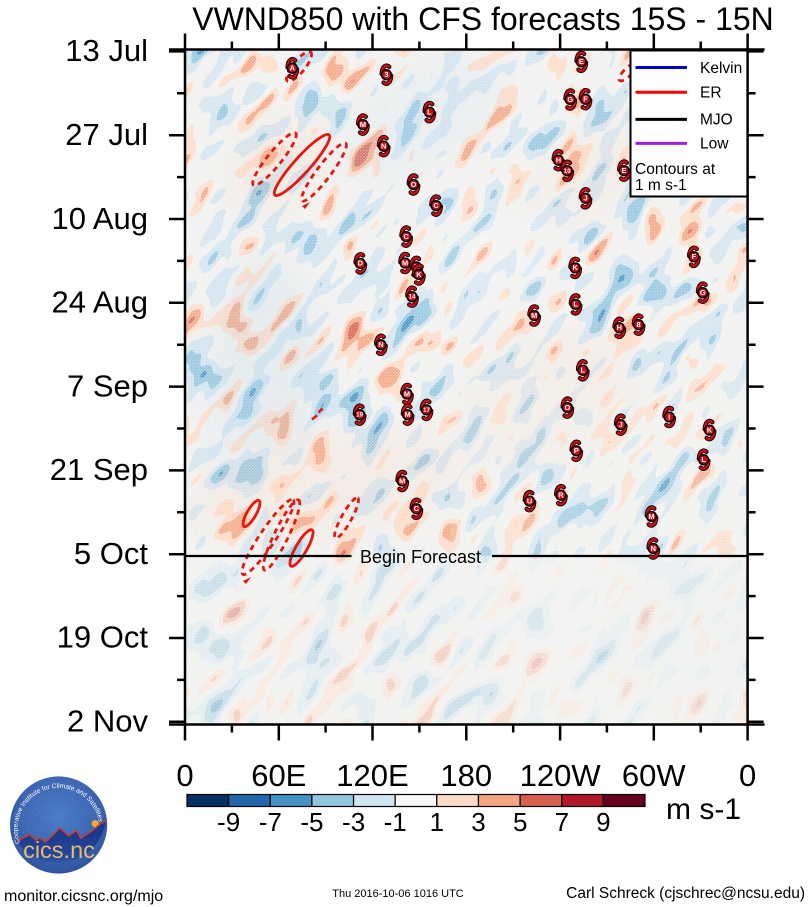 The height and width of the screenshot is (907, 809). Describe the element at coordinates (111, 553) in the screenshot. I see `svg-text: 5 Oct` at that location.